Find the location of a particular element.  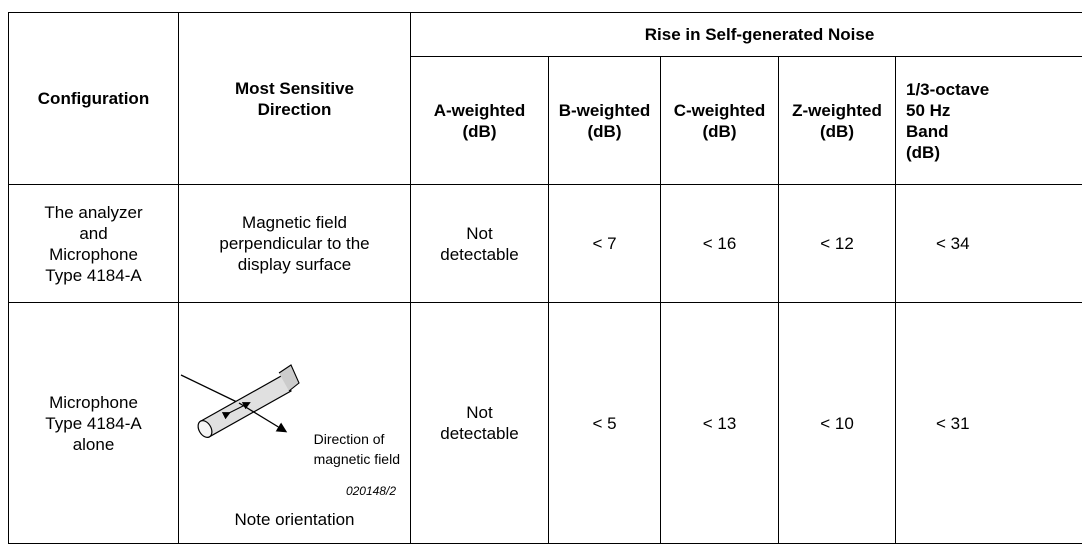

arrow-label: Direction of magnetic field is located at coordinates (357, 449).